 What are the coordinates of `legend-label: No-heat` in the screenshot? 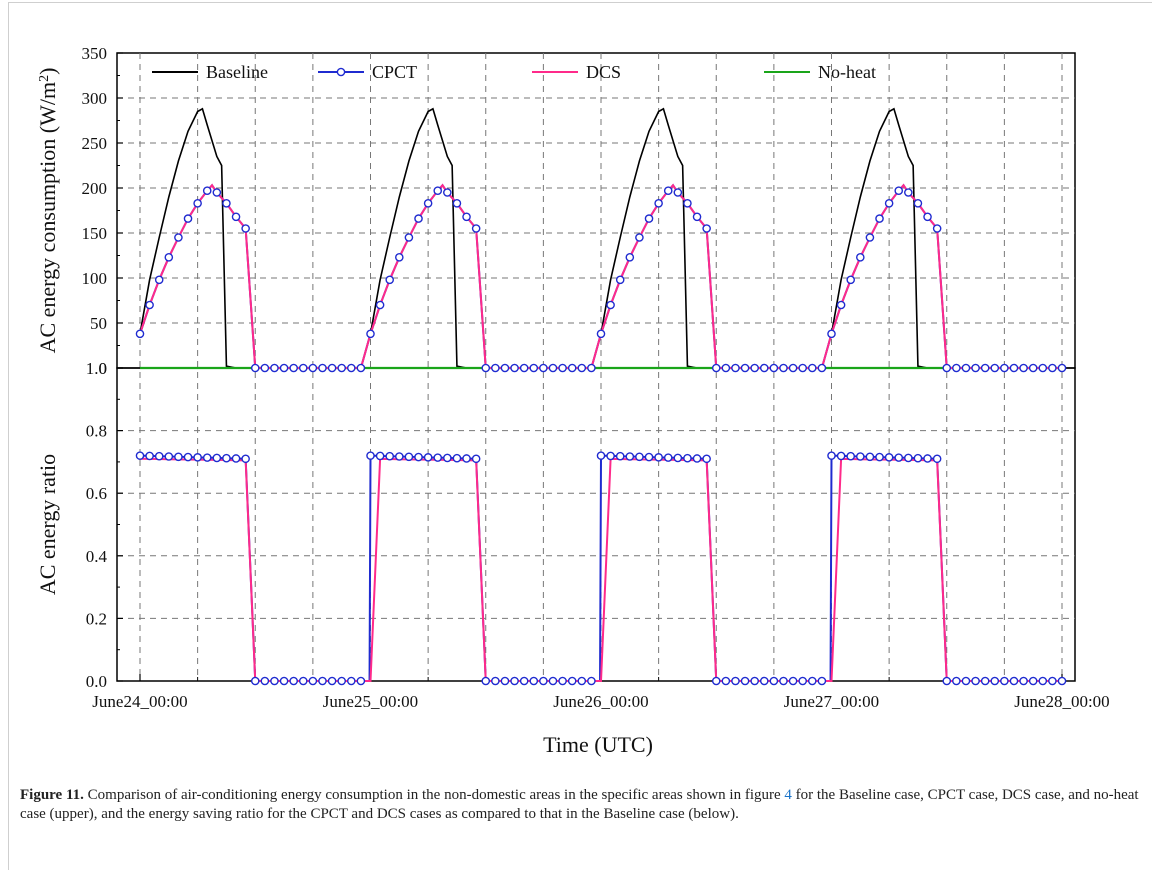 It's located at (847, 72).